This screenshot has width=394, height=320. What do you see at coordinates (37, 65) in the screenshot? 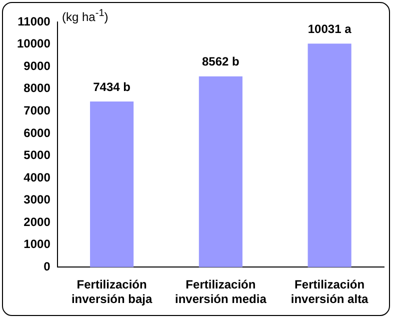
I see `y-tick-label: 9000` at bounding box center [37, 65].